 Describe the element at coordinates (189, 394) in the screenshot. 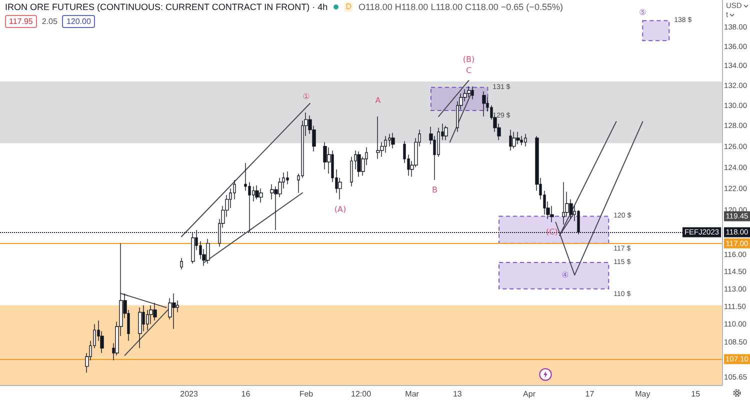

I see `x-tick-label: 2023` at that location.